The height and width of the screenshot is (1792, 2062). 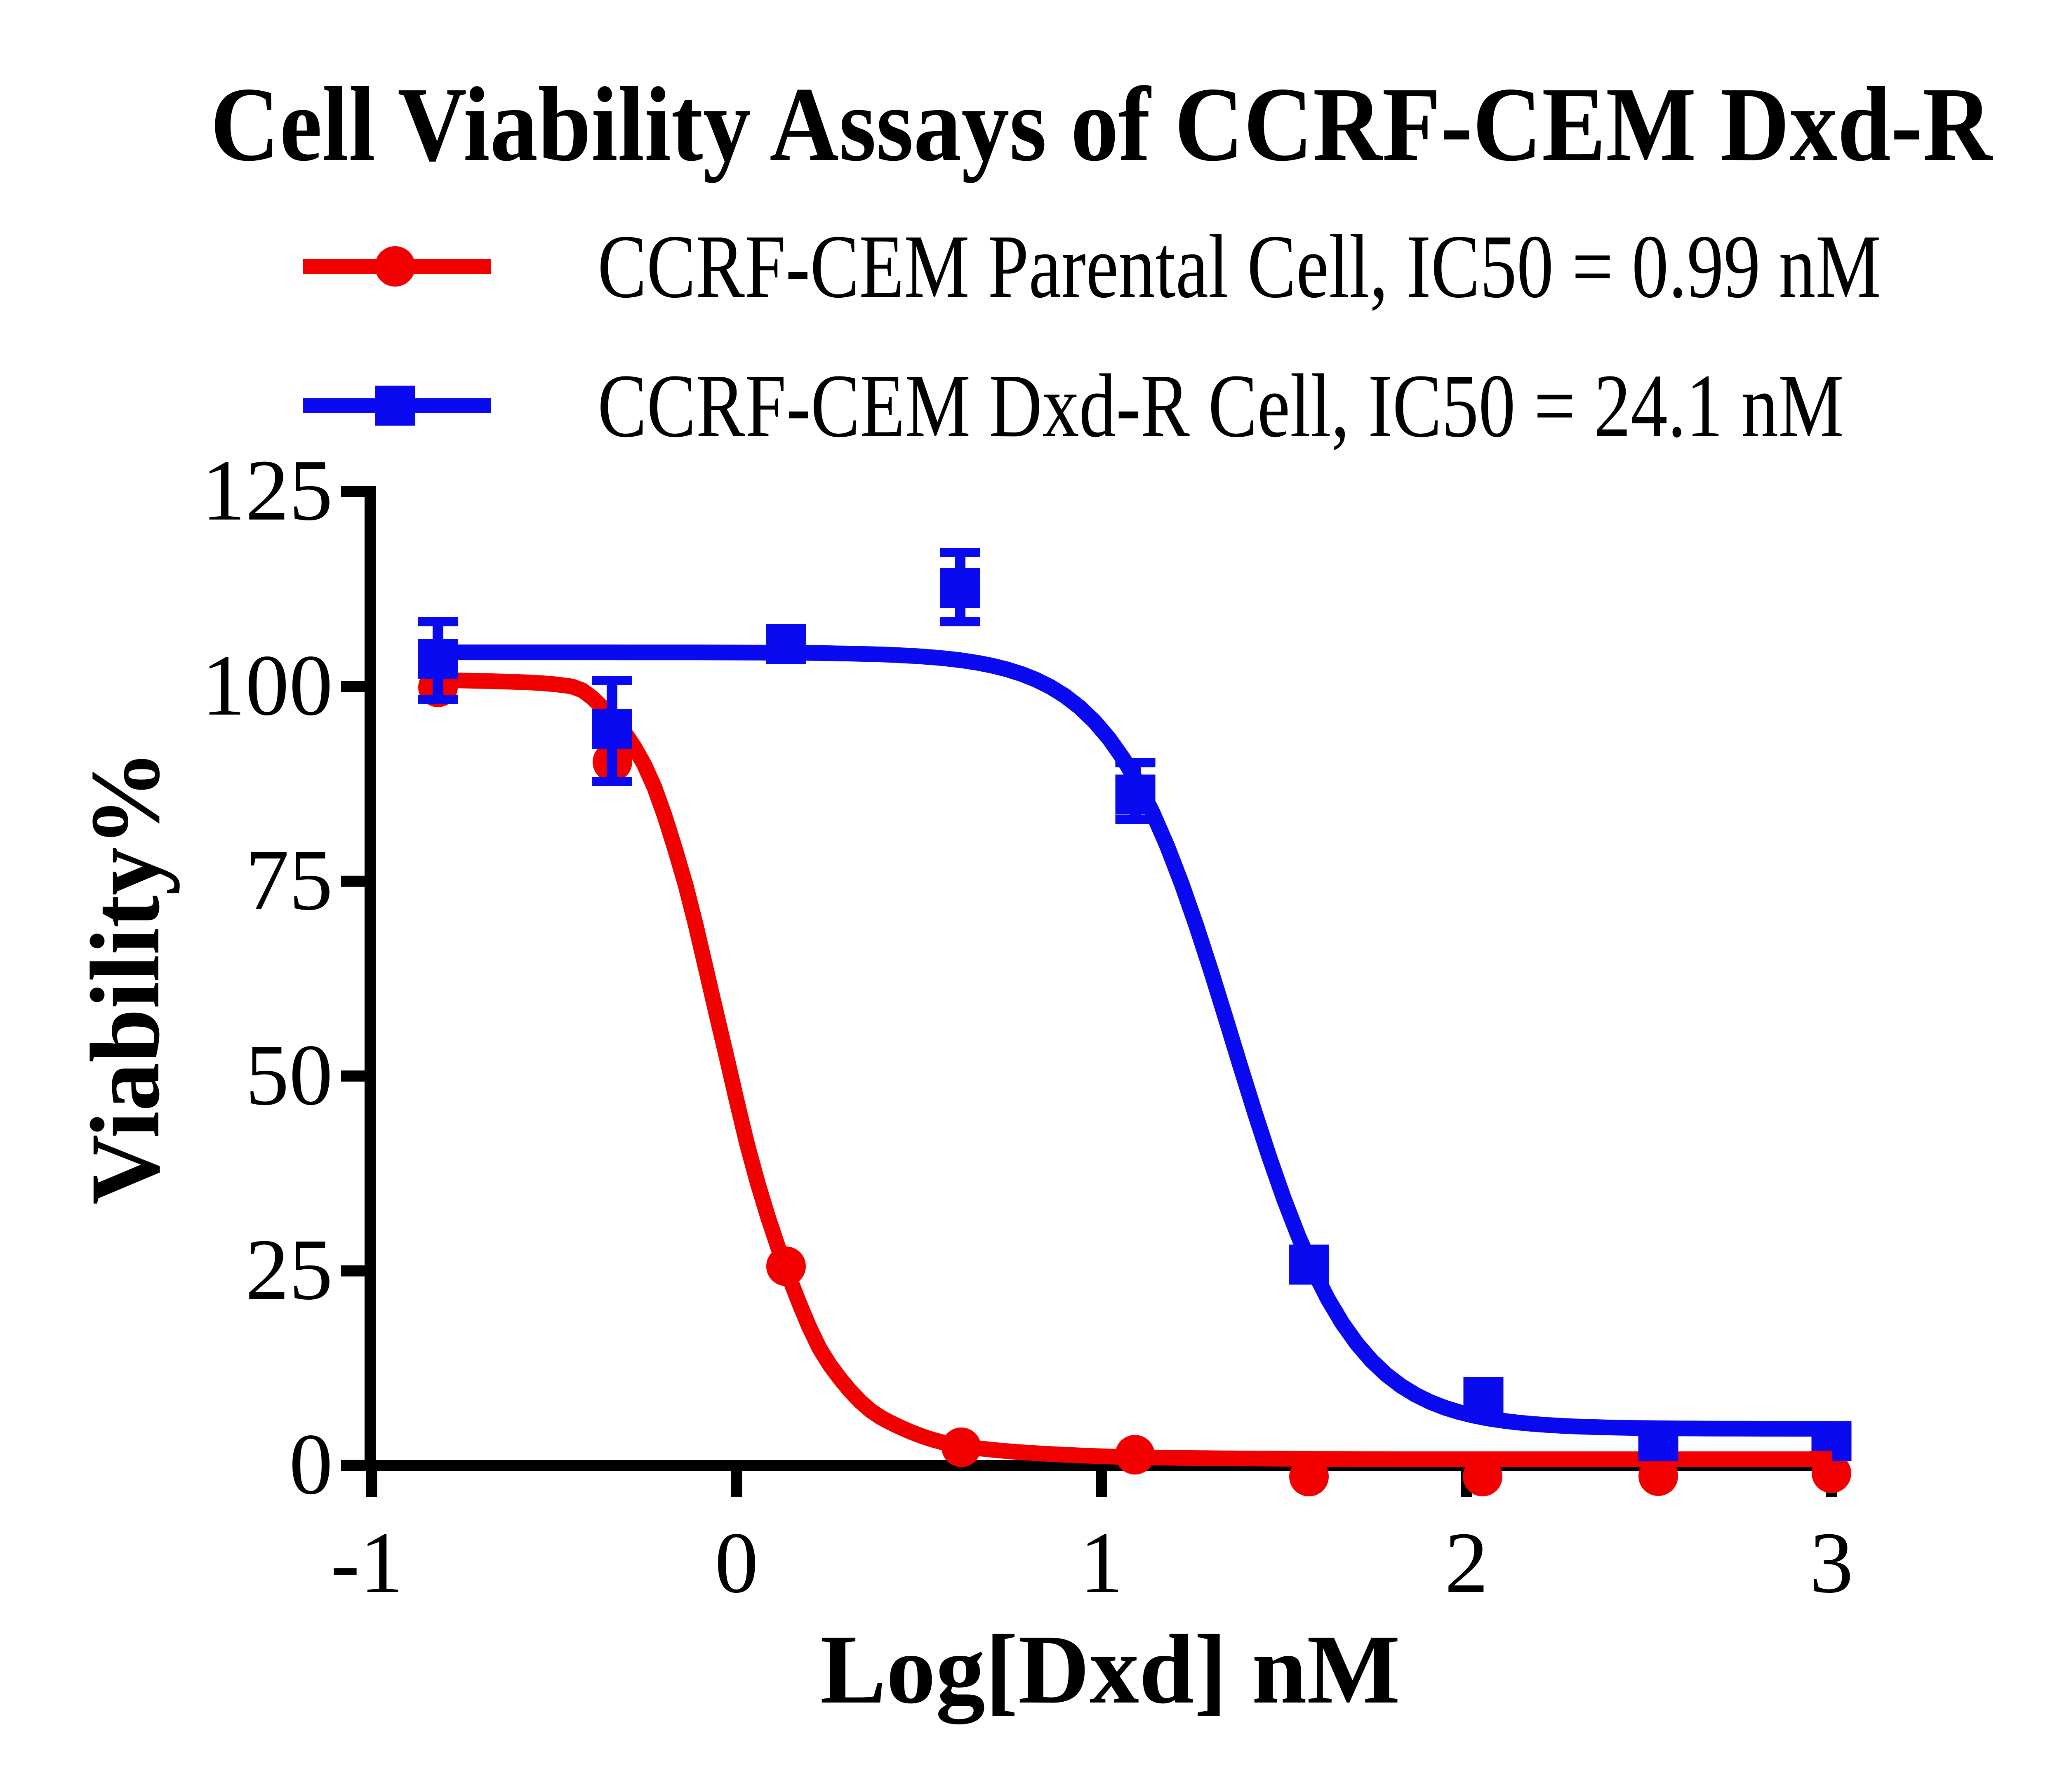 What do you see at coordinates (1101, 1563) in the screenshot?
I see `svg-text: 1` at bounding box center [1101, 1563].